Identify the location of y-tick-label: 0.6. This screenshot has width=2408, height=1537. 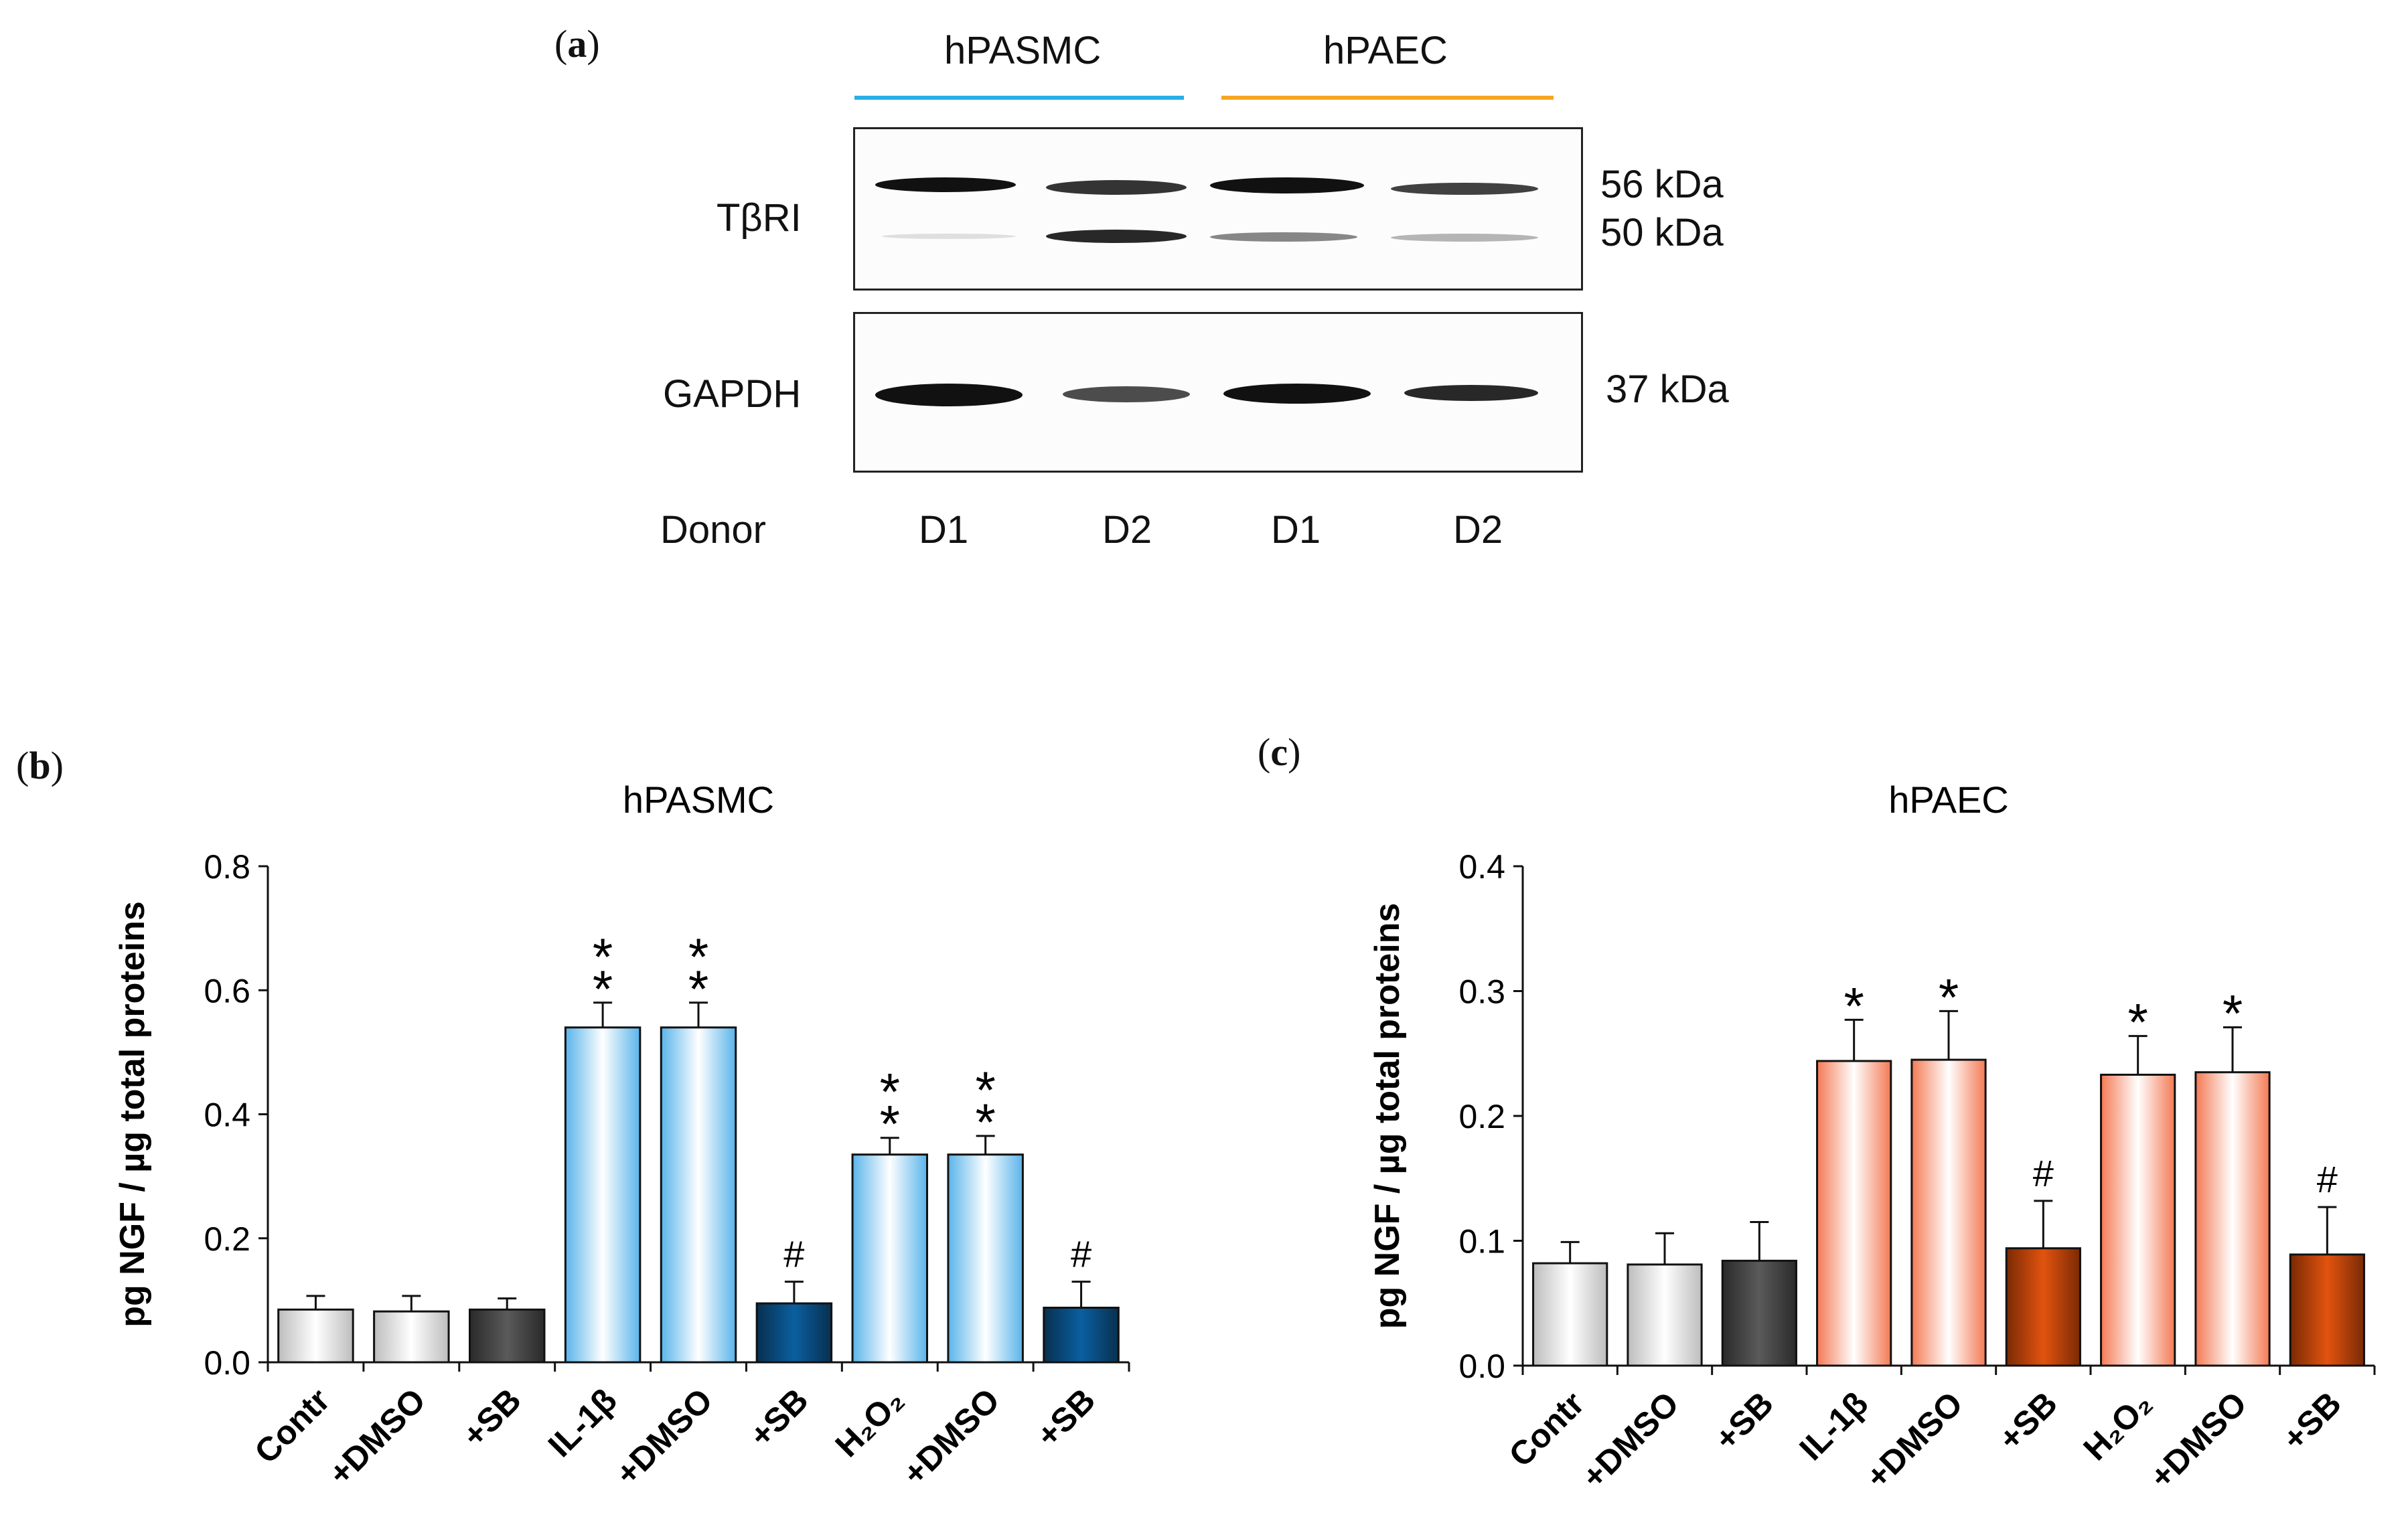
(227, 991).